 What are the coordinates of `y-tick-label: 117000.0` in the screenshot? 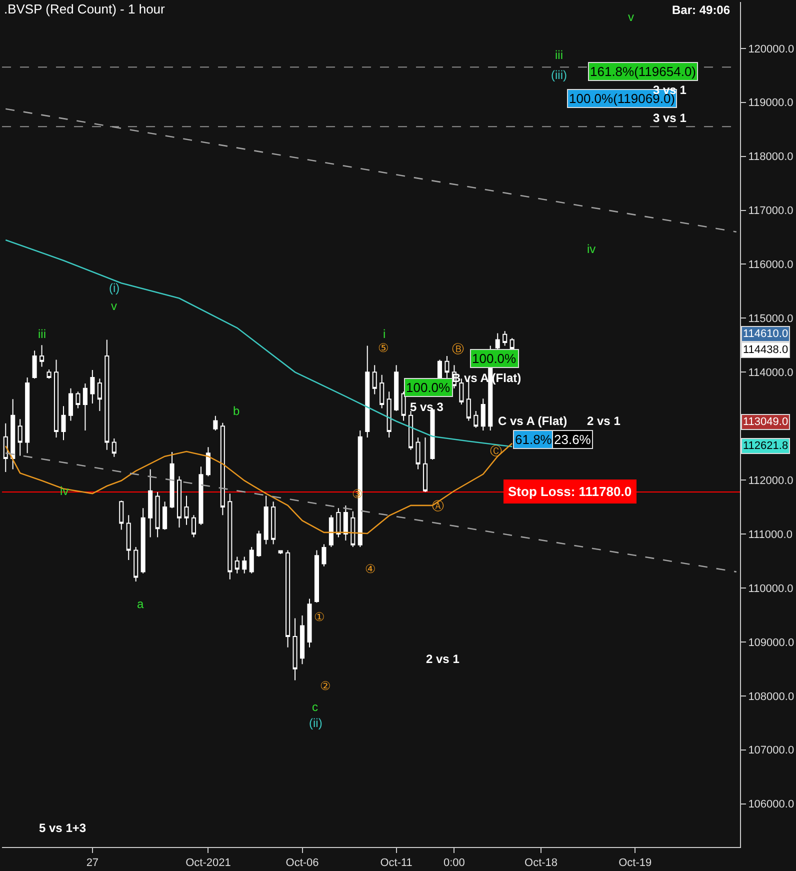 It's located at (771, 211).